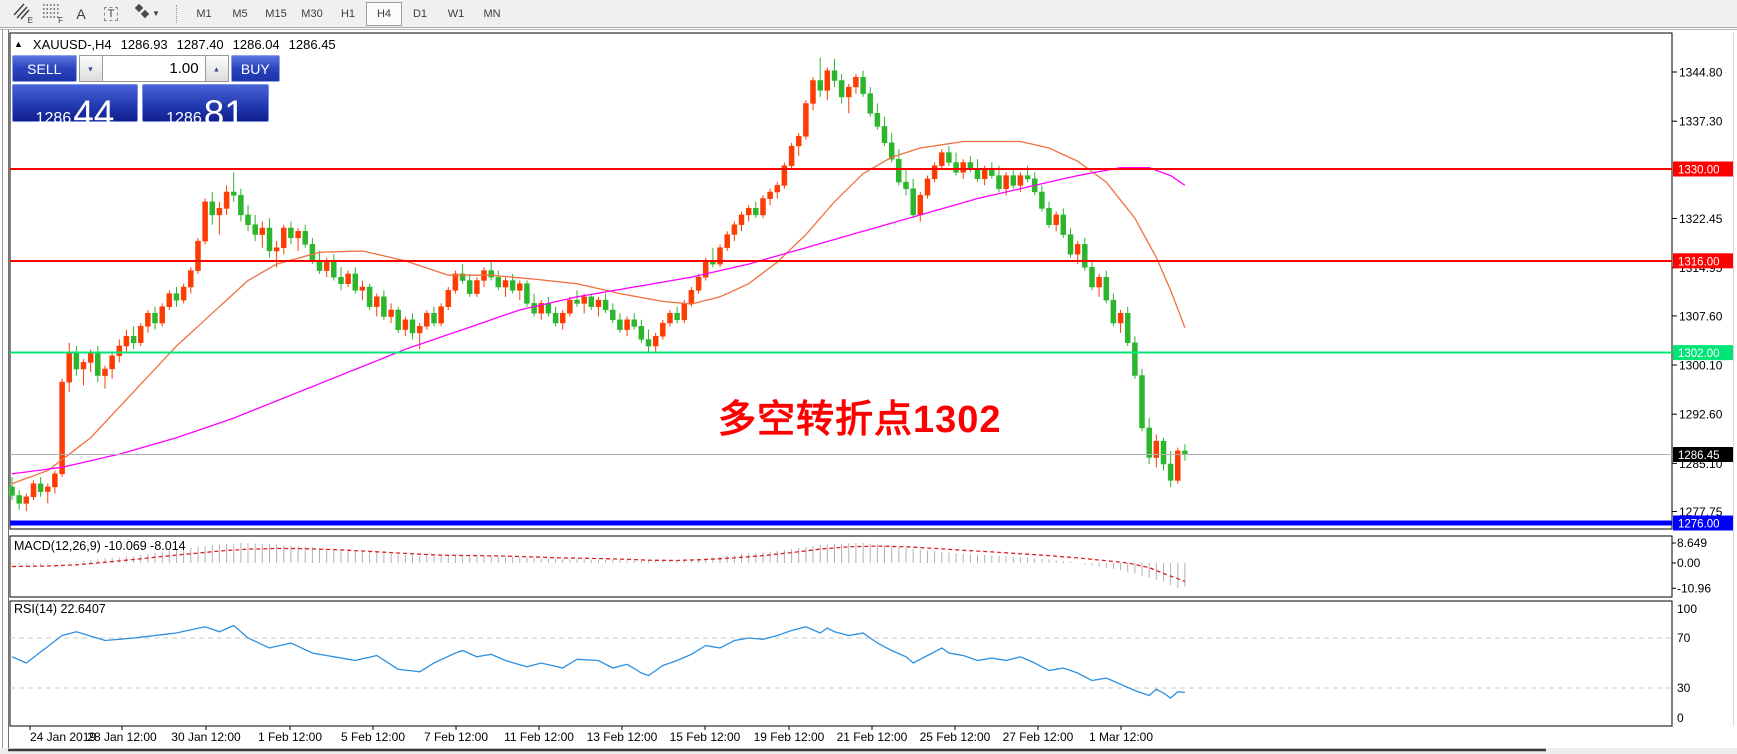 The height and width of the screenshot is (754, 1737). Describe the element at coordinates (94, 113) in the screenshot. I see `sell-price-big-digits: 44` at that location.